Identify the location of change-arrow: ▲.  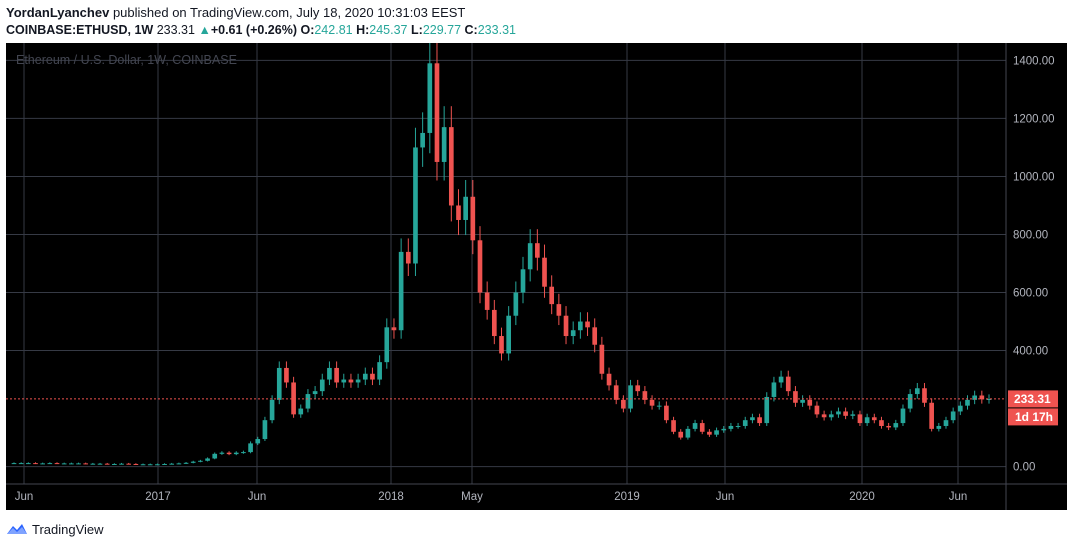
(204, 30).